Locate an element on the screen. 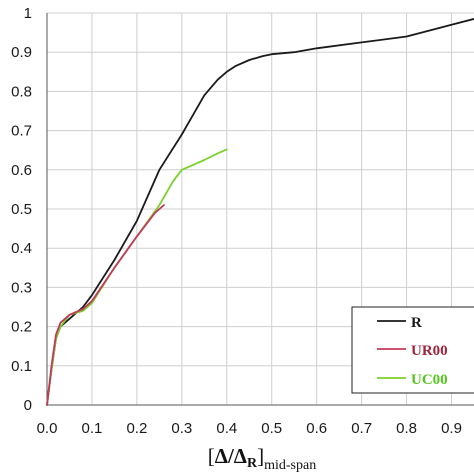 The height and width of the screenshot is (474, 474). x-tick-label: 0.9 is located at coordinates (451, 428).